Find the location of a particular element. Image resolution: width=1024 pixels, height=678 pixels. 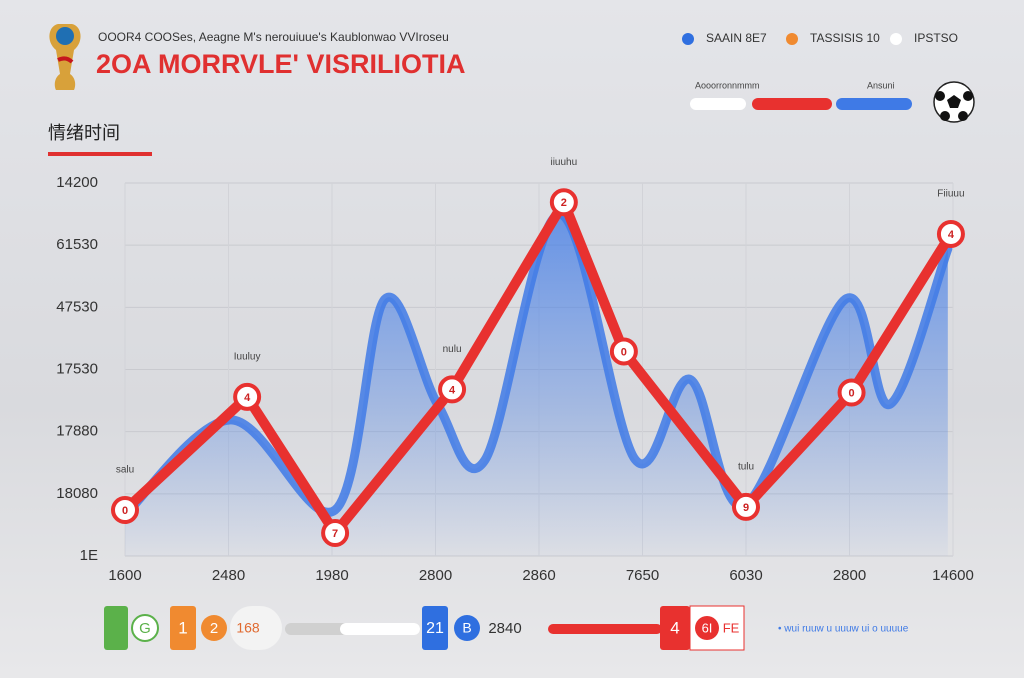

control-label: 6I is located at coordinates (707, 627).